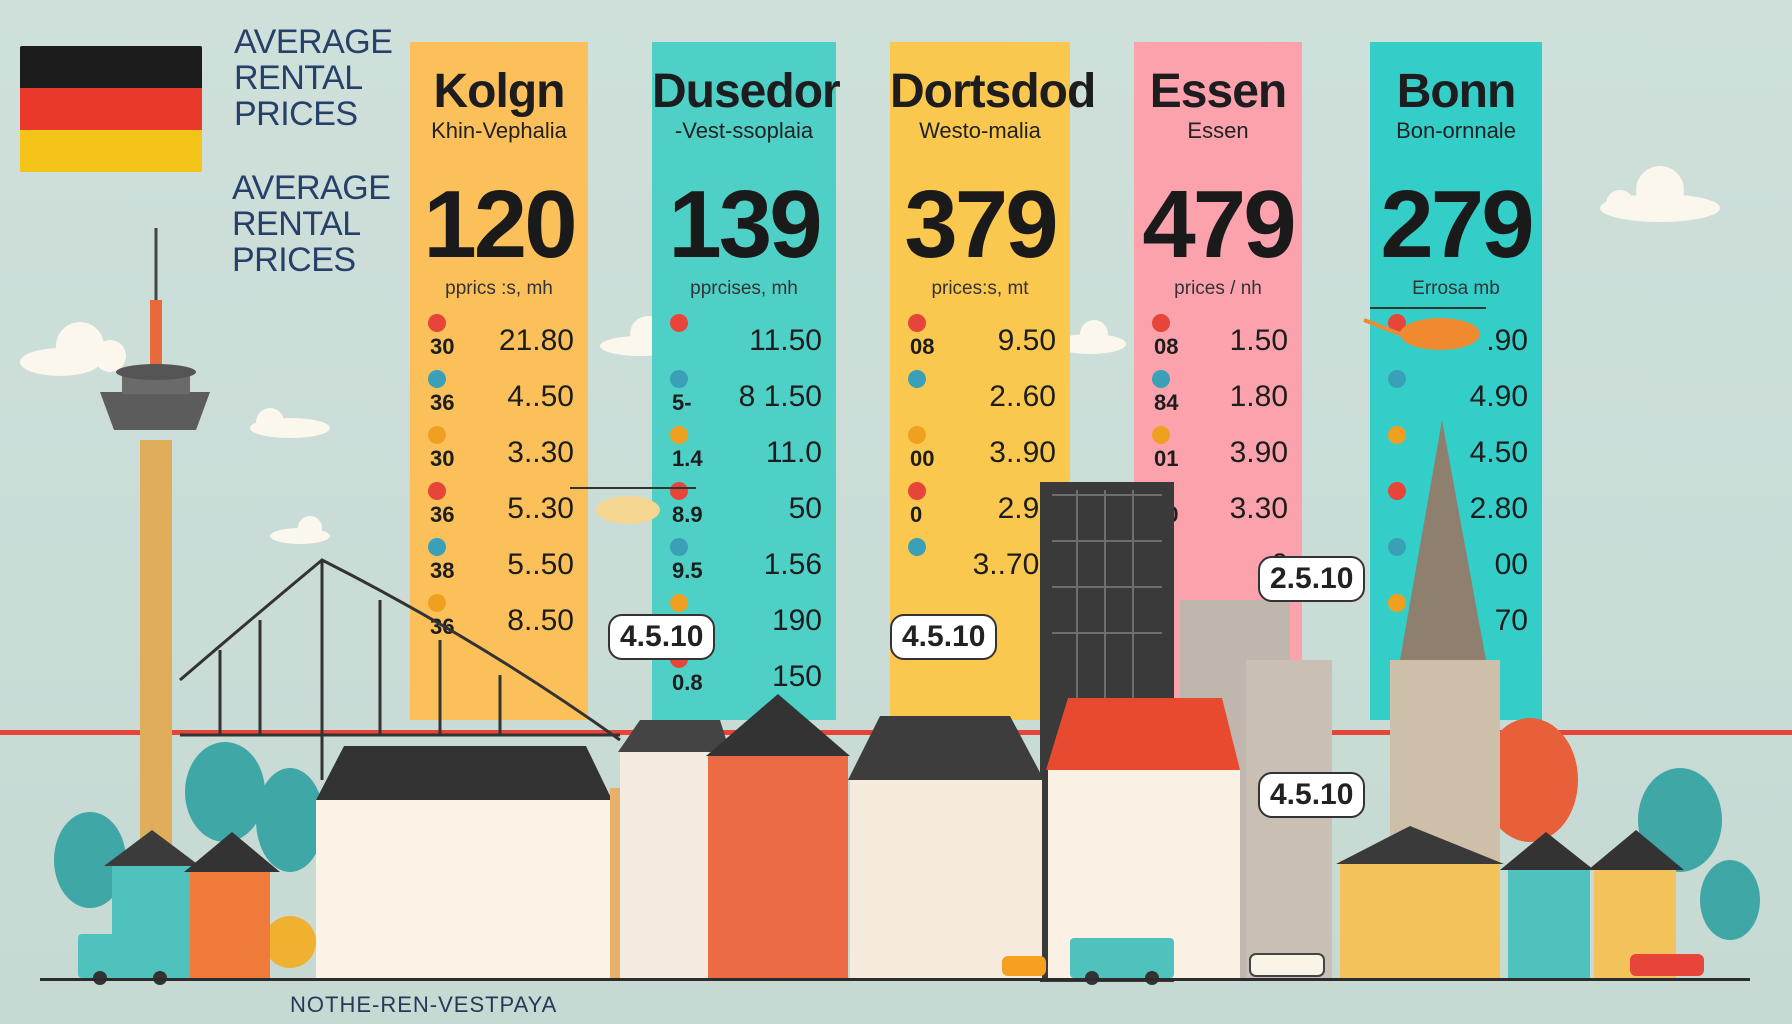 This screenshot has height=1024, width=1792. What do you see at coordinates (311, 188) in the screenshot?
I see `title-line: AVERAGE` at bounding box center [311, 188].